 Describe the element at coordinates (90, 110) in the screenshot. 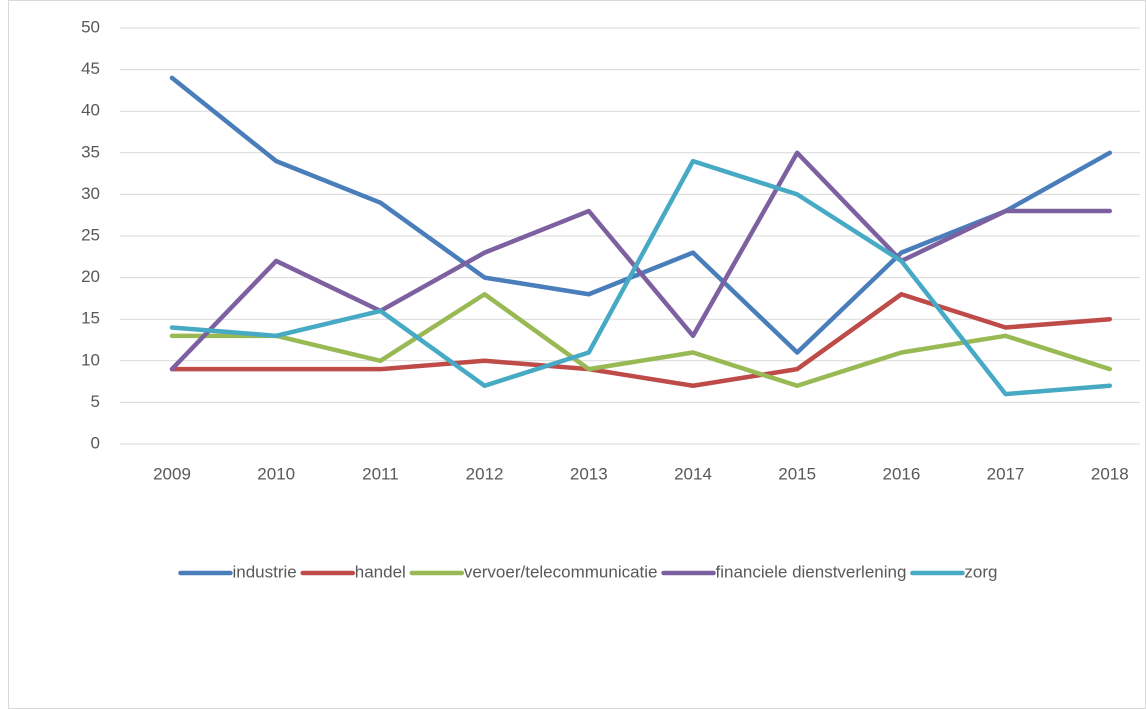

I see `y-tick-label: 40` at that location.